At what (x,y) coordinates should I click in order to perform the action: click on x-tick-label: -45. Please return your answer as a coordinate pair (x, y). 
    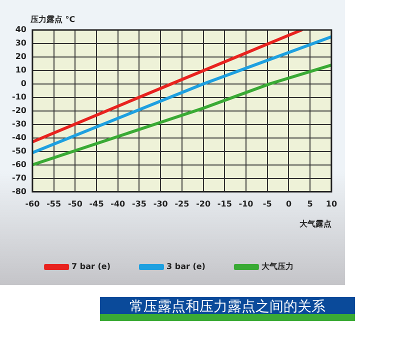
    Looking at the image, I should click on (96, 204).